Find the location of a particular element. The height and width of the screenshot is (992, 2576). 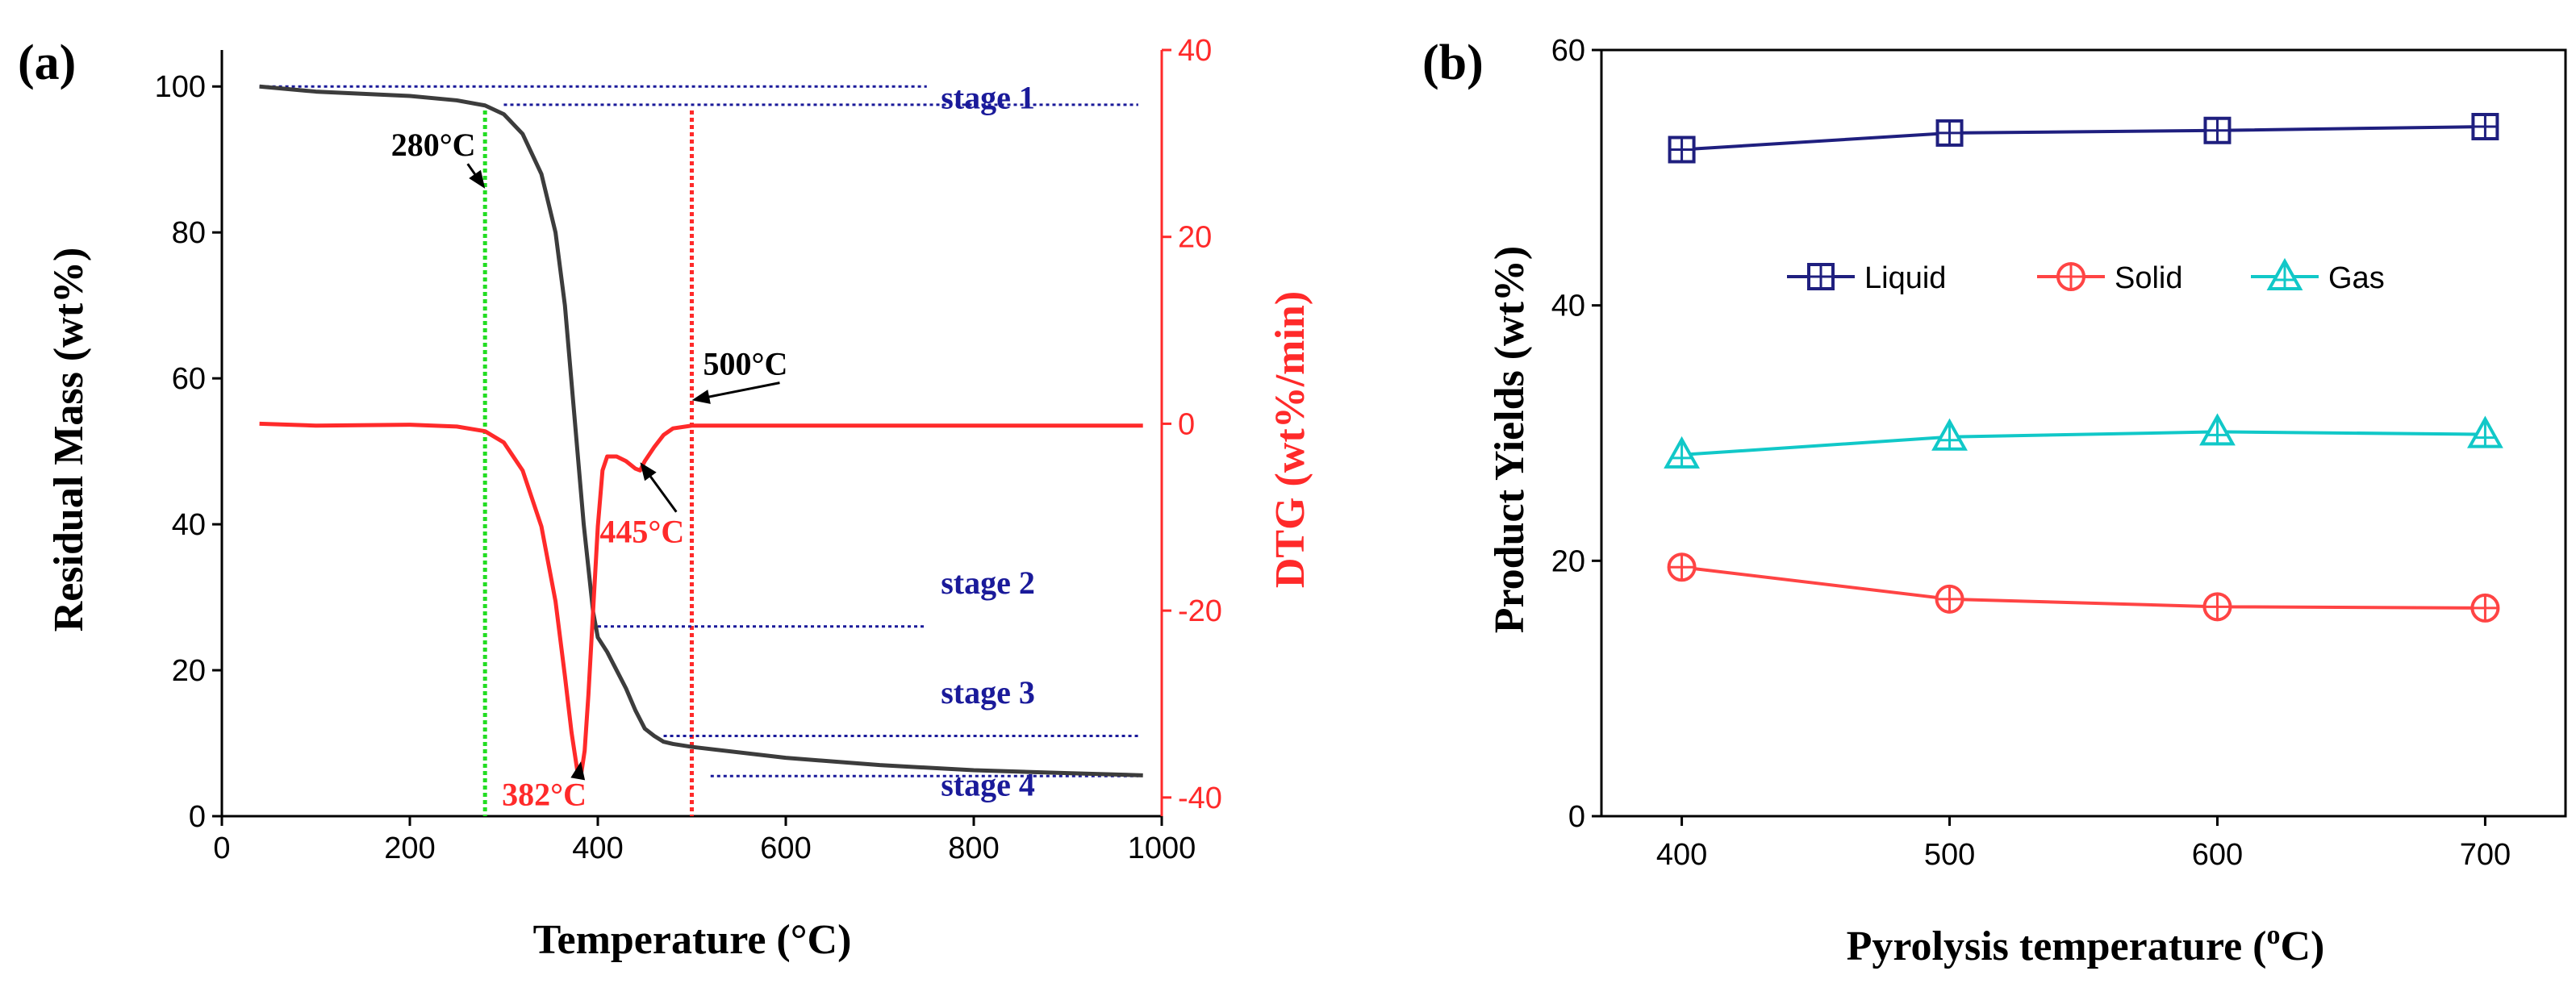

panel-a-x-axis-label: Temperature (°C) is located at coordinates (692, 940).